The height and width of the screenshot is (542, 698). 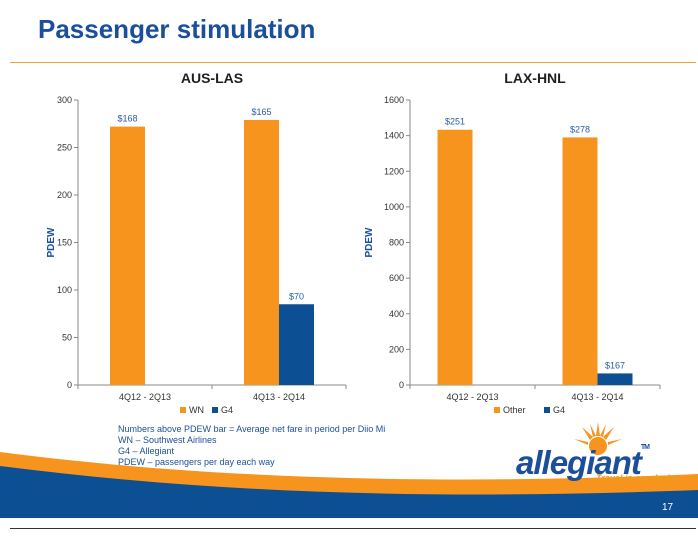 I want to click on data-label: $165, so click(x=261, y=112).